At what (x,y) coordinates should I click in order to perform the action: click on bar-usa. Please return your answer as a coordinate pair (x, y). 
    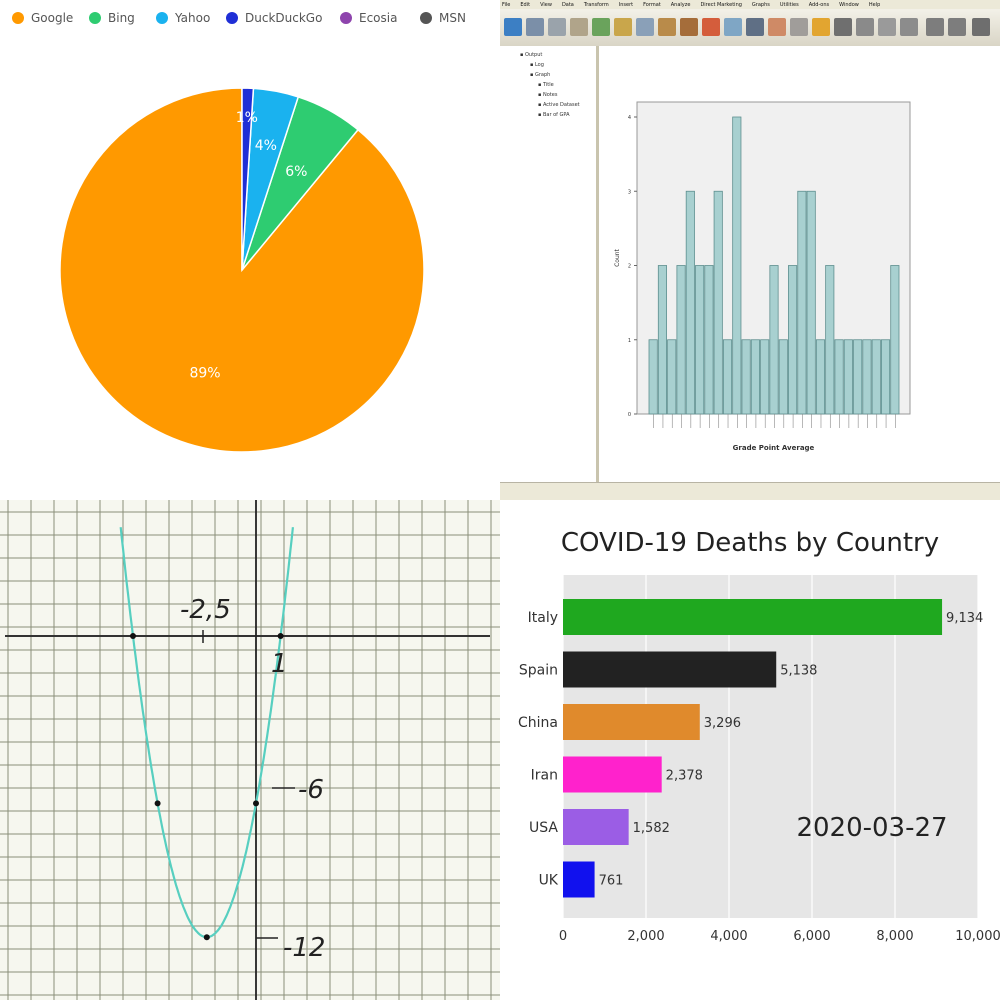
    Looking at the image, I should click on (596, 827).